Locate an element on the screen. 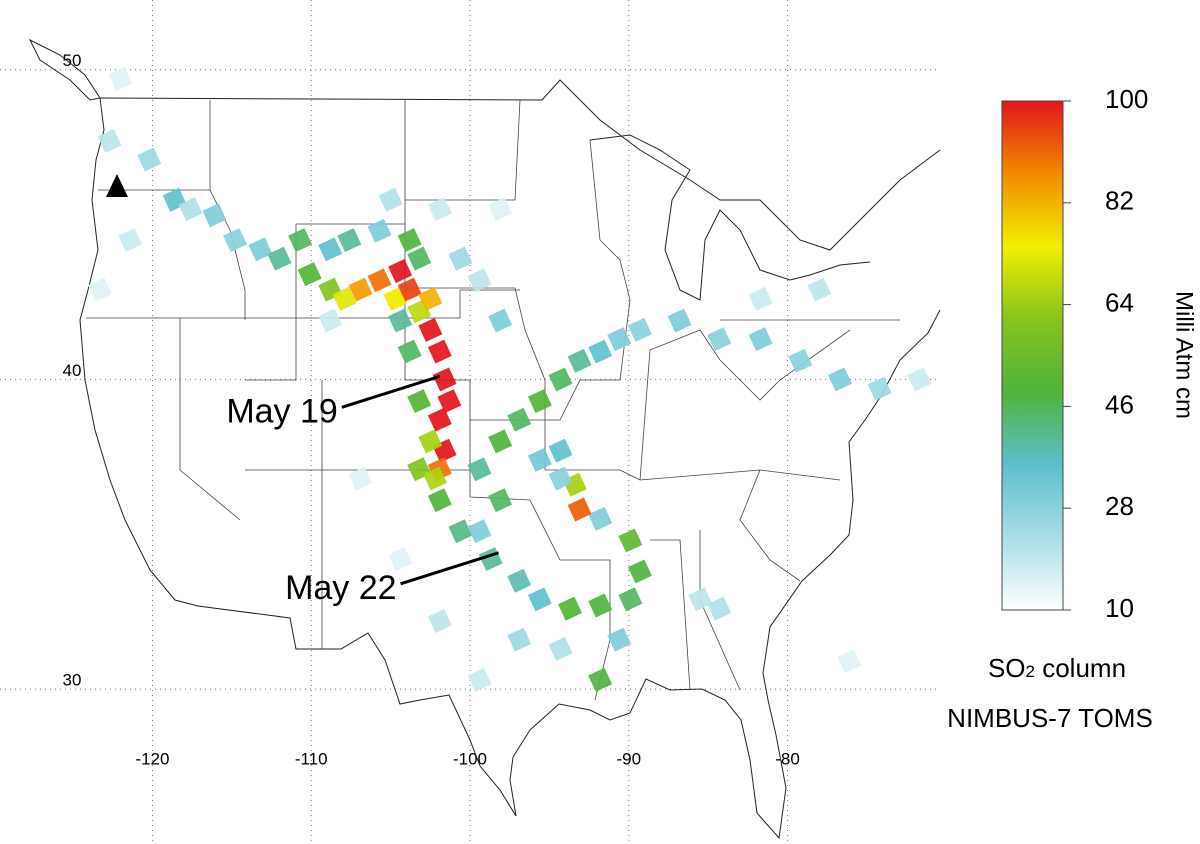 The width and height of the screenshot is (1200, 844). colorbar-tick-label: 82 is located at coordinates (1119, 201).